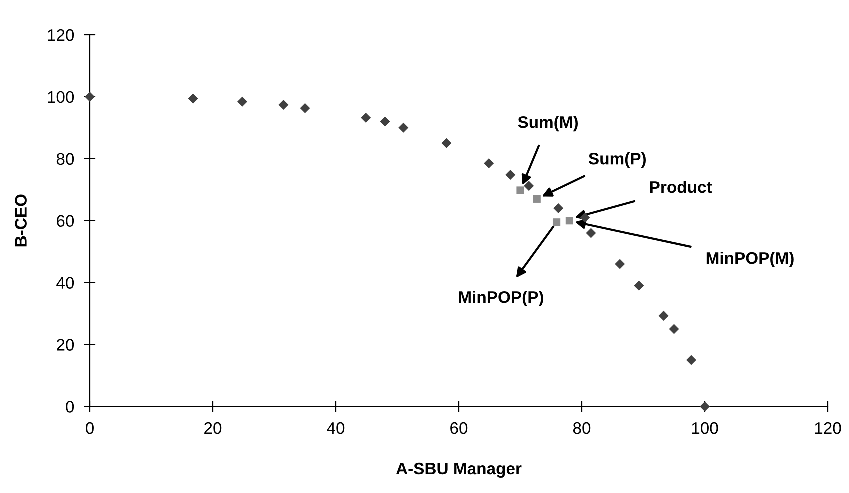 The width and height of the screenshot is (849, 493). I want to click on y-tick-label: 40, so click(65, 283).